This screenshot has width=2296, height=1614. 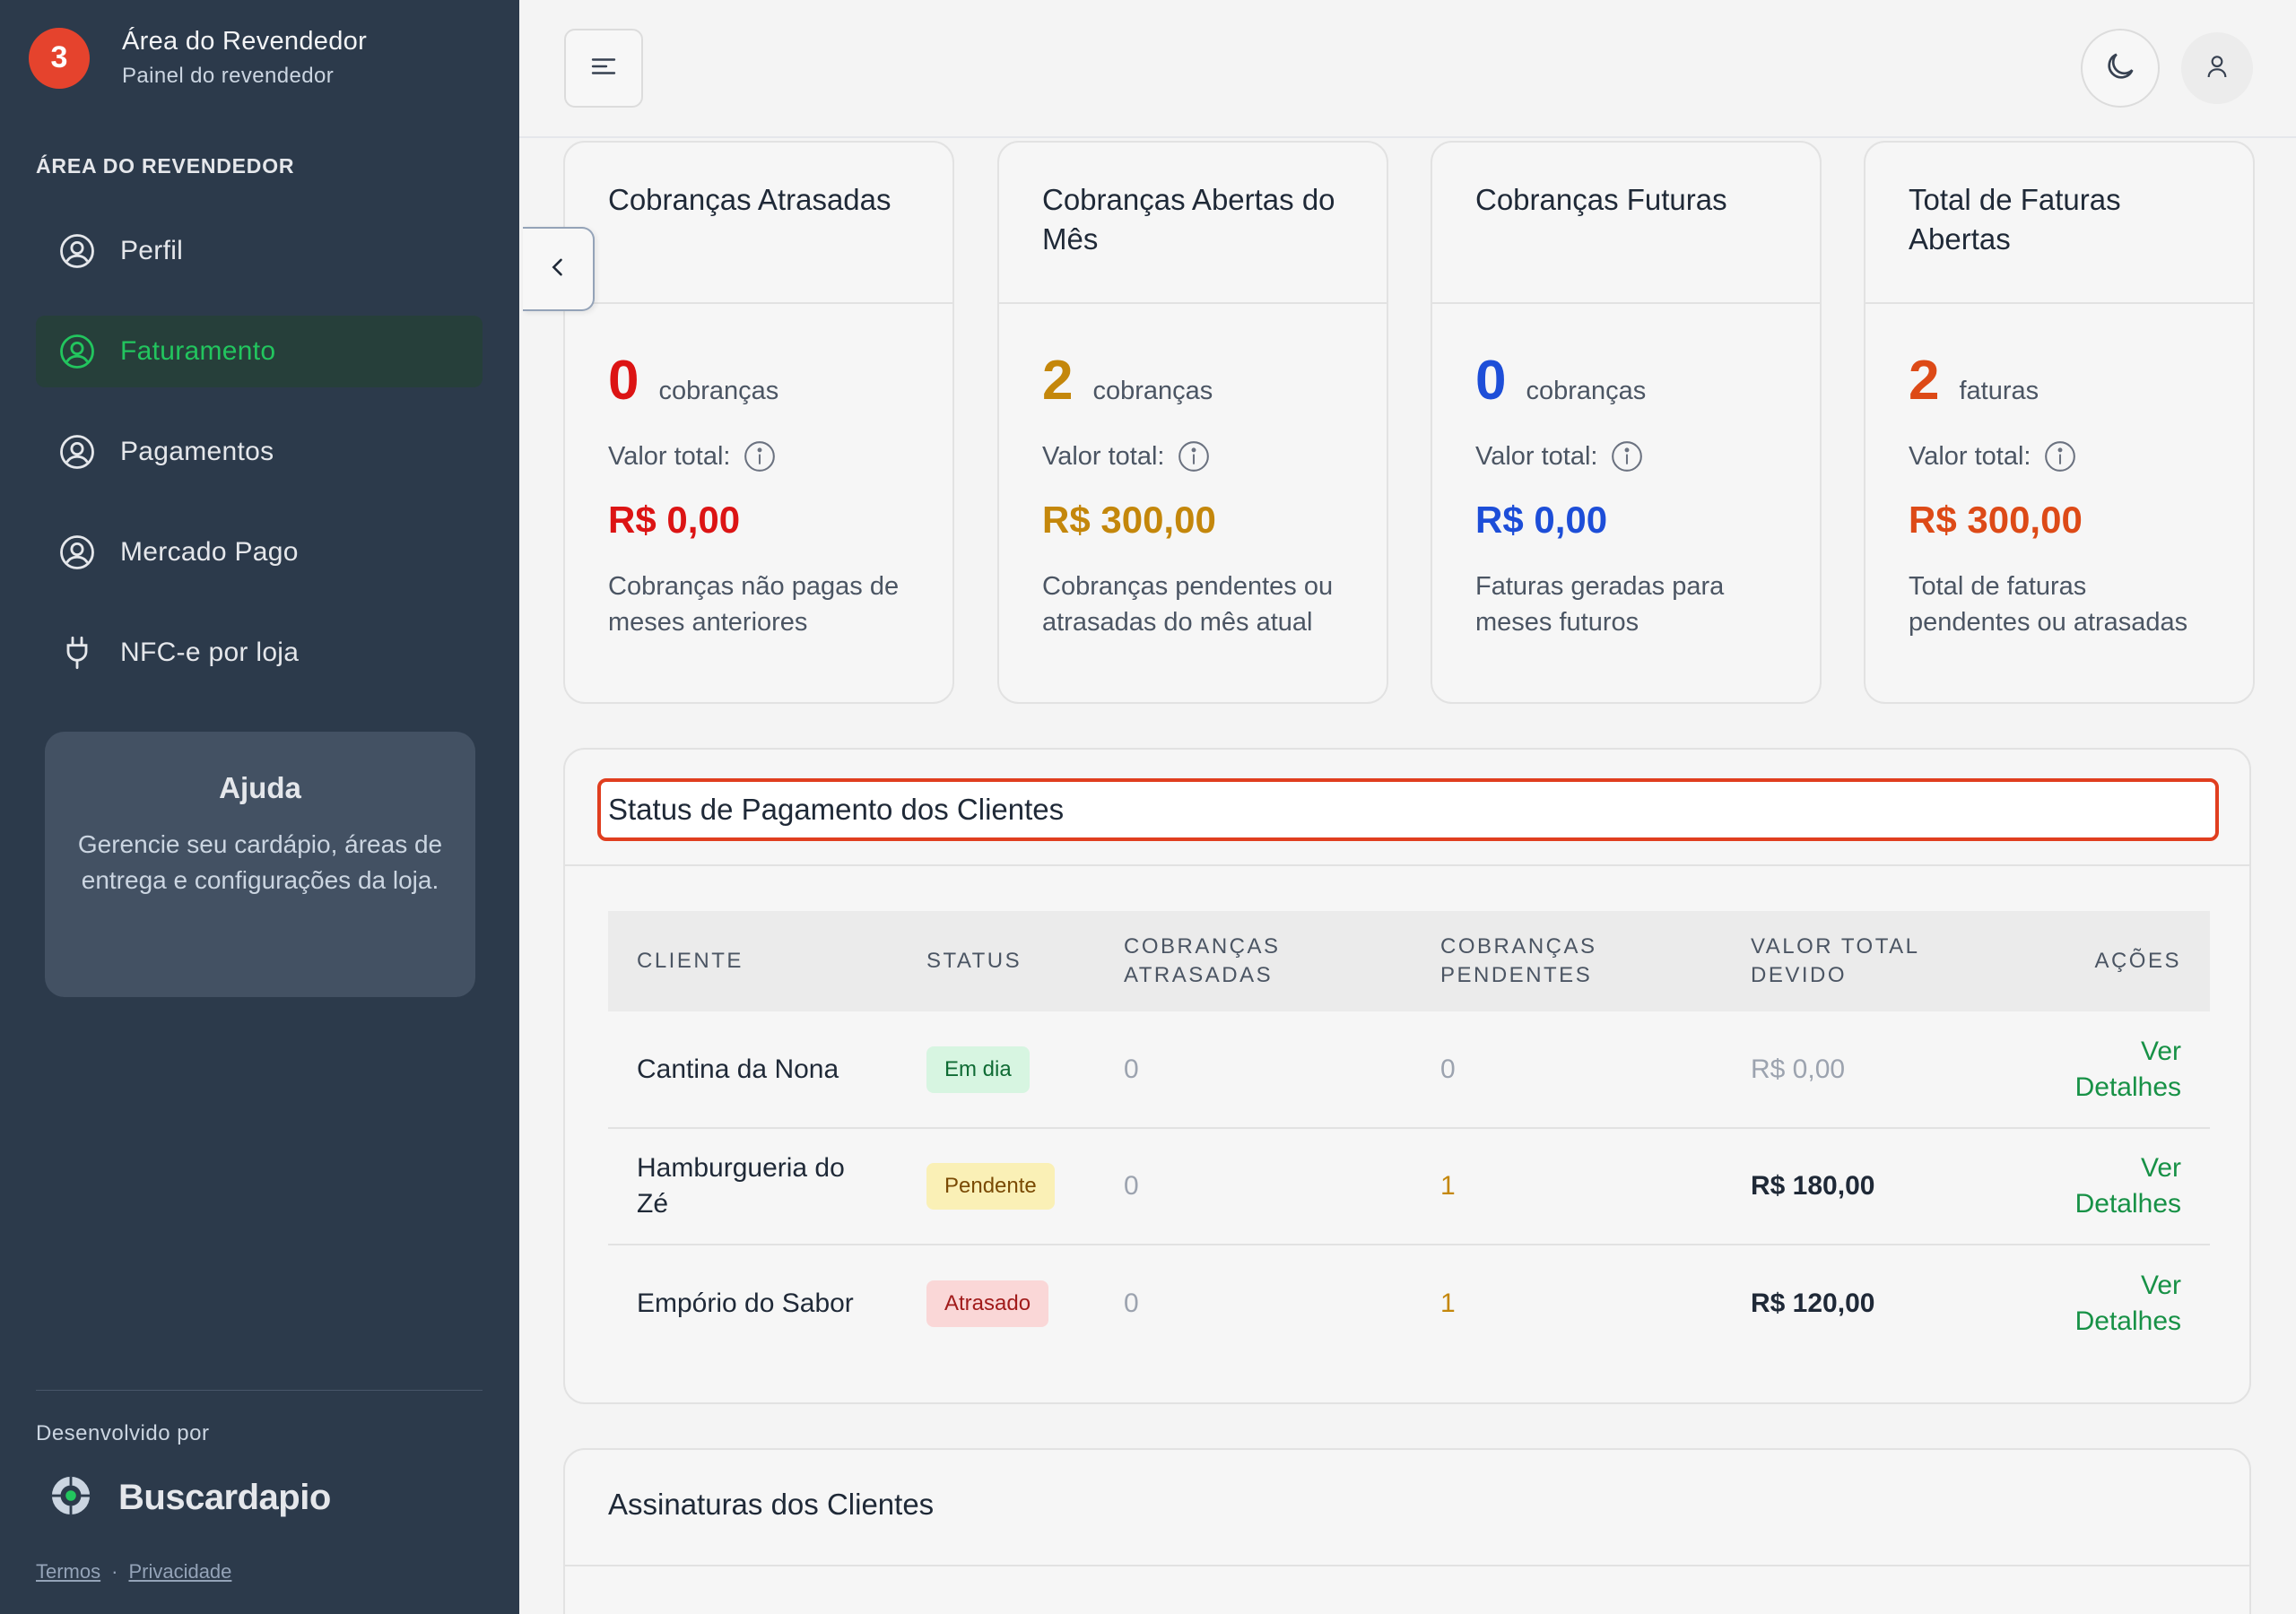 I want to click on moon-icon, so click(x=2120, y=68).